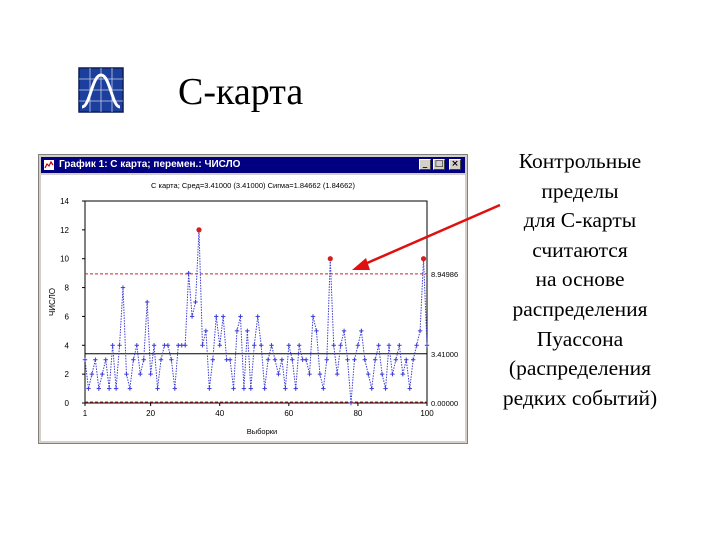  Describe the element at coordinates (357, 413) in the screenshot. I see `x-tick-label: 80` at that location.